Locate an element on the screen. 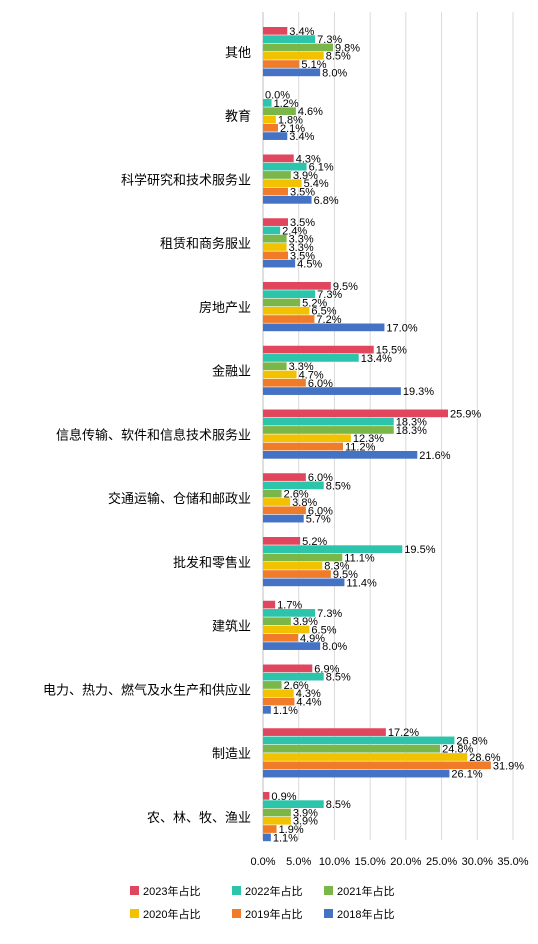 Image resolution: width=538 pixels, height=944 pixels. data-label: 19.3% is located at coordinates (418, 392).